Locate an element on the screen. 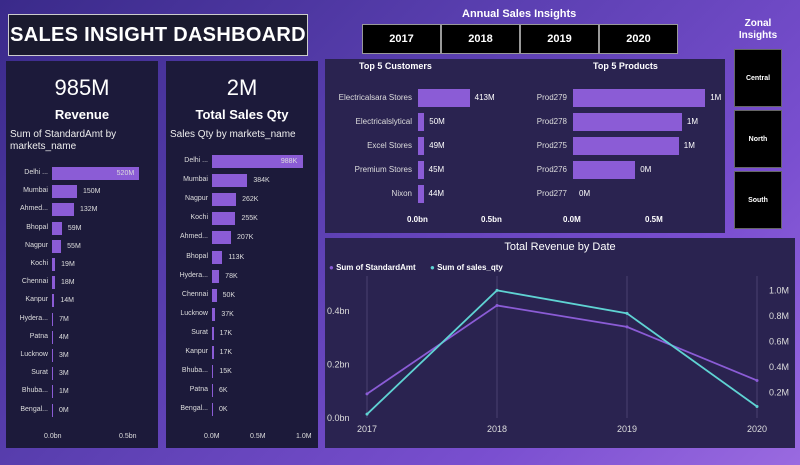  customer-row-label: Electricalsara Stores is located at coordinates (375, 97).